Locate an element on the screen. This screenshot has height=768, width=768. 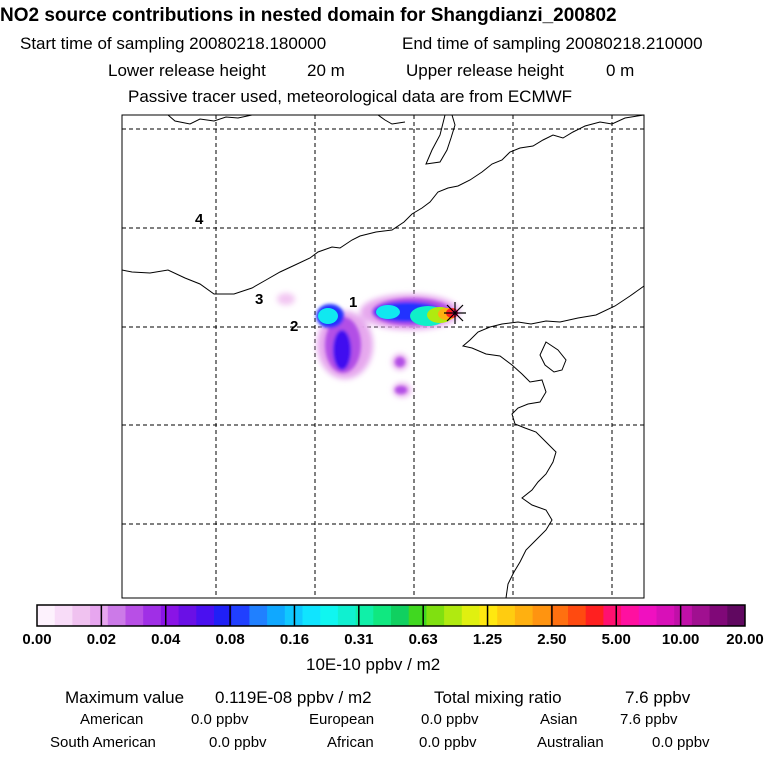
total-mixing-value: 7.6 ppbv is located at coordinates (658, 697).